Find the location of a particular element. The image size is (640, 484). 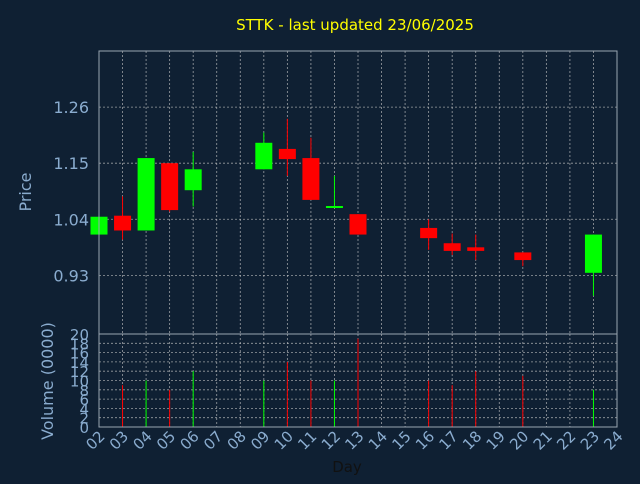

x-tick-label: 13 is located at coordinates (354, 440).